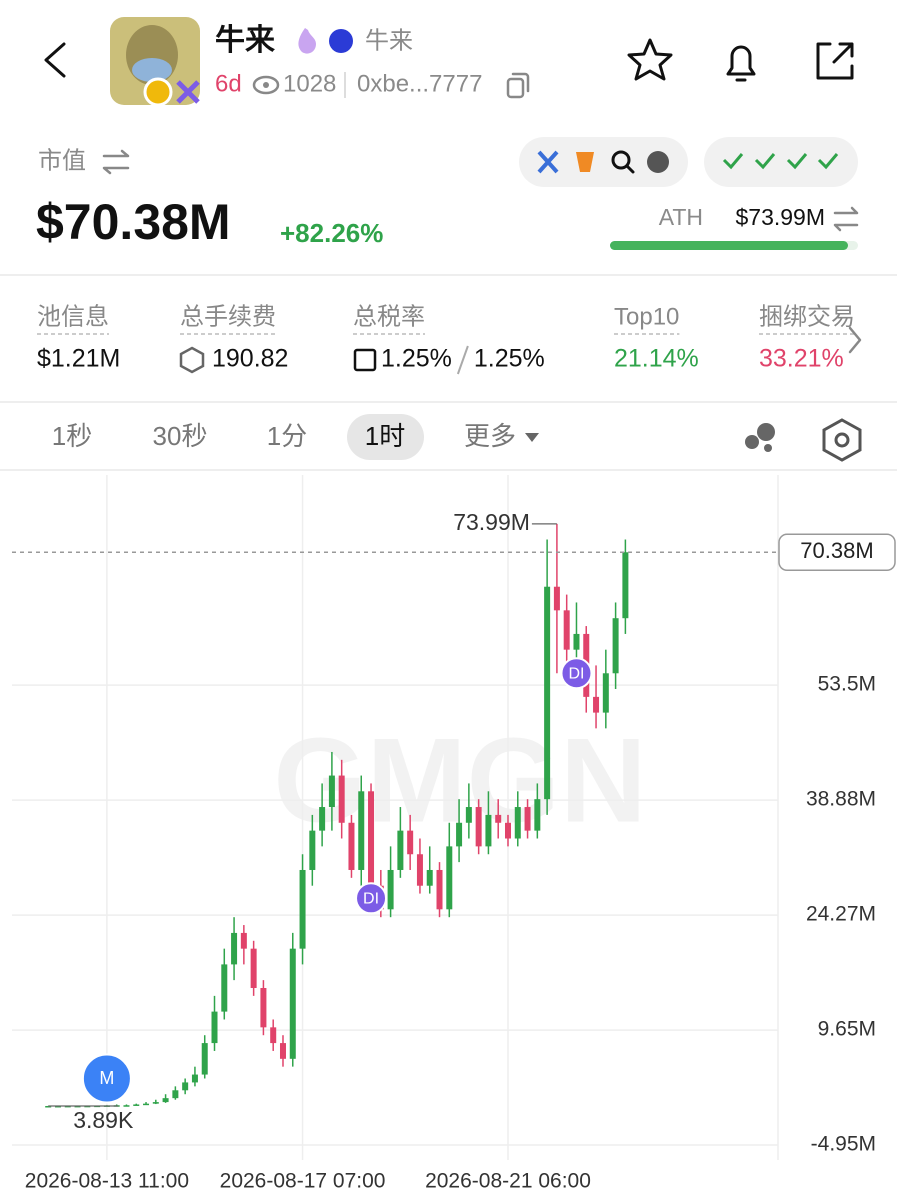 The width and height of the screenshot is (897, 1200). What do you see at coordinates (532, 437) in the screenshot?
I see `more-arrow` at bounding box center [532, 437].